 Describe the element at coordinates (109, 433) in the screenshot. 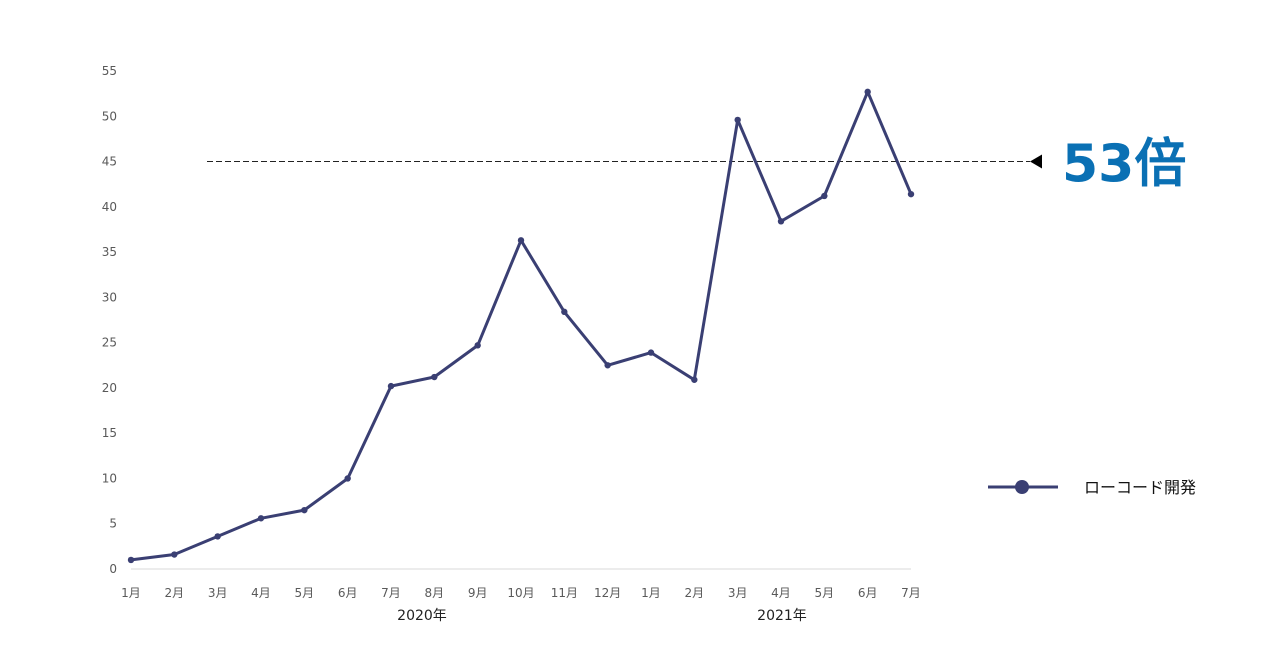

I see `y-tick-label: 15` at that location.